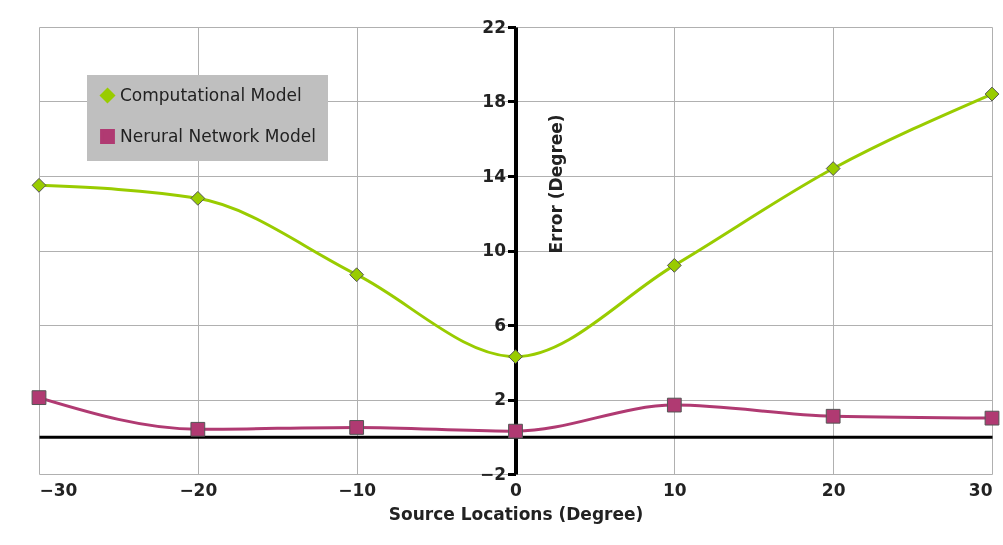  What do you see at coordinates (494, 101) in the screenshot?
I see `y-tick-label: 18` at bounding box center [494, 101].